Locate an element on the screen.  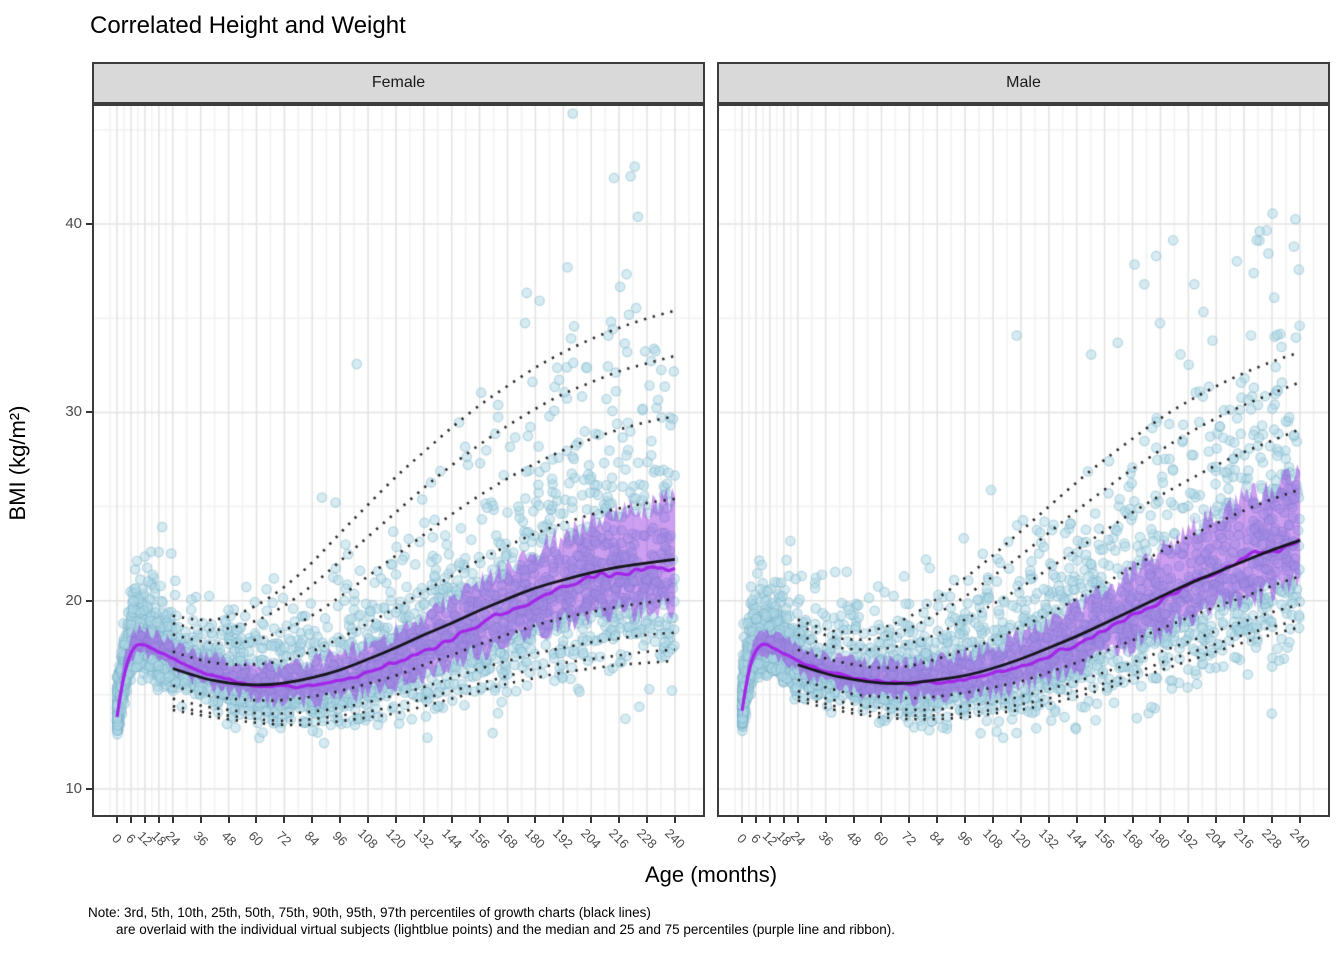
y-tick-label: 30 is located at coordinates (73, 412).